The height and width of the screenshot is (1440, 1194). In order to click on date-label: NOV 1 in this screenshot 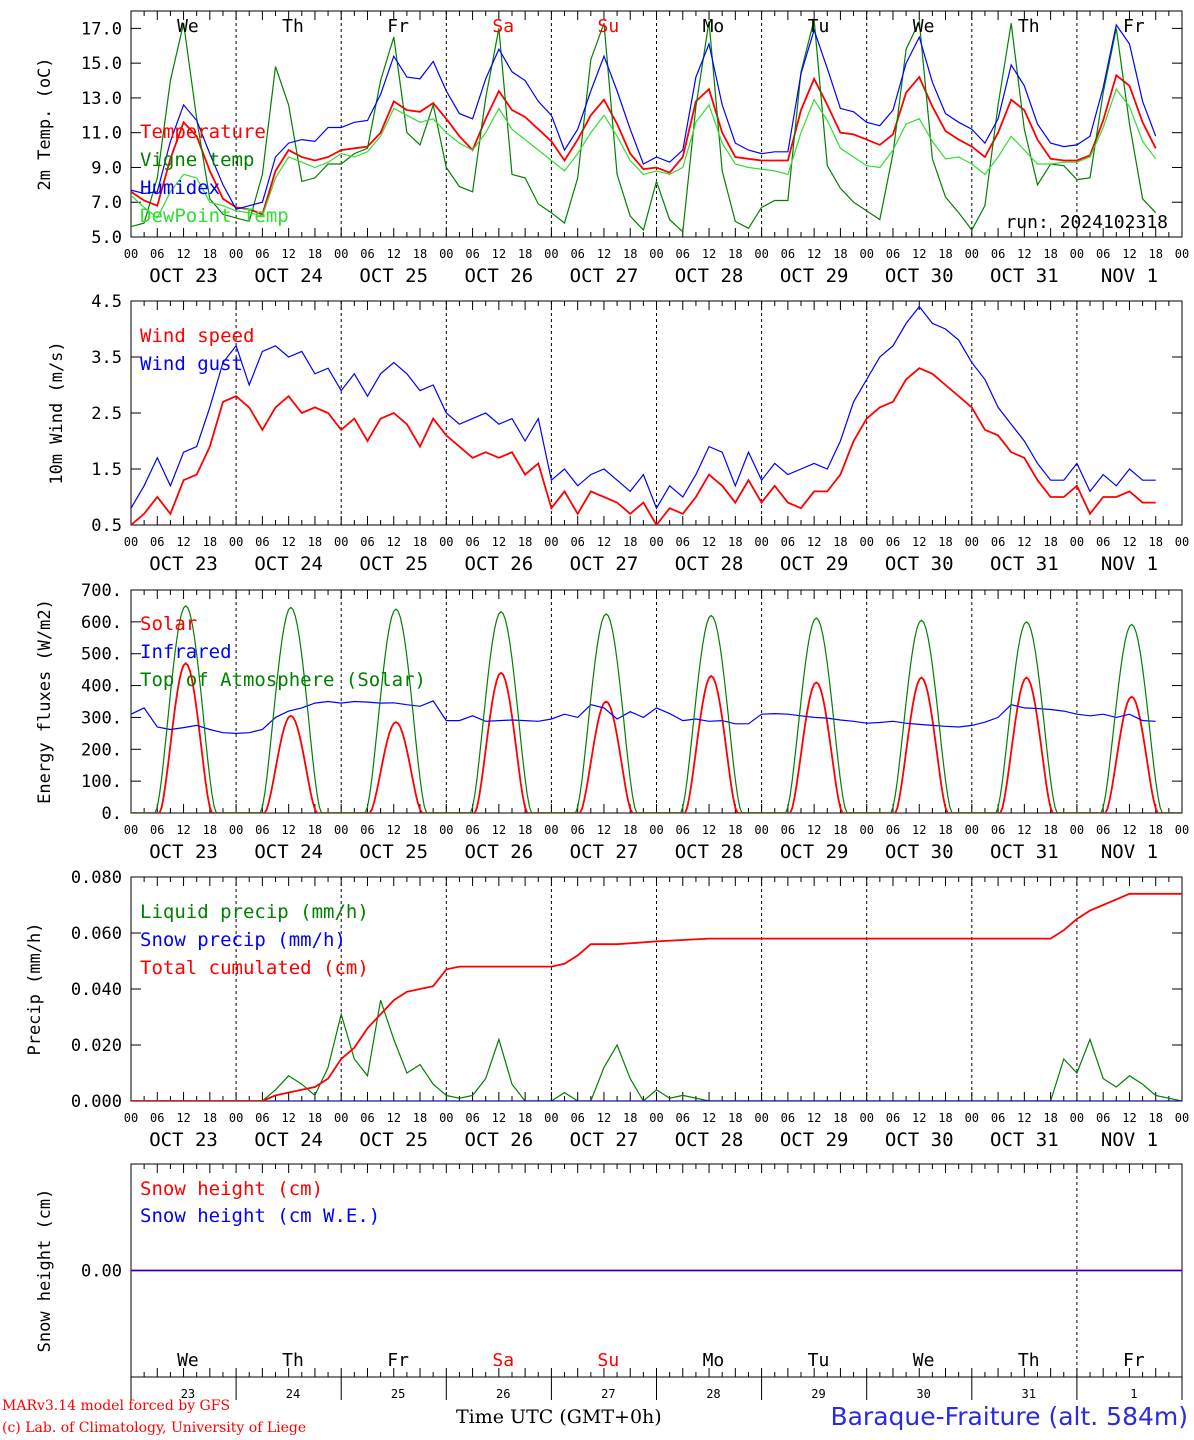, I will do `click(1129, 1140)`.